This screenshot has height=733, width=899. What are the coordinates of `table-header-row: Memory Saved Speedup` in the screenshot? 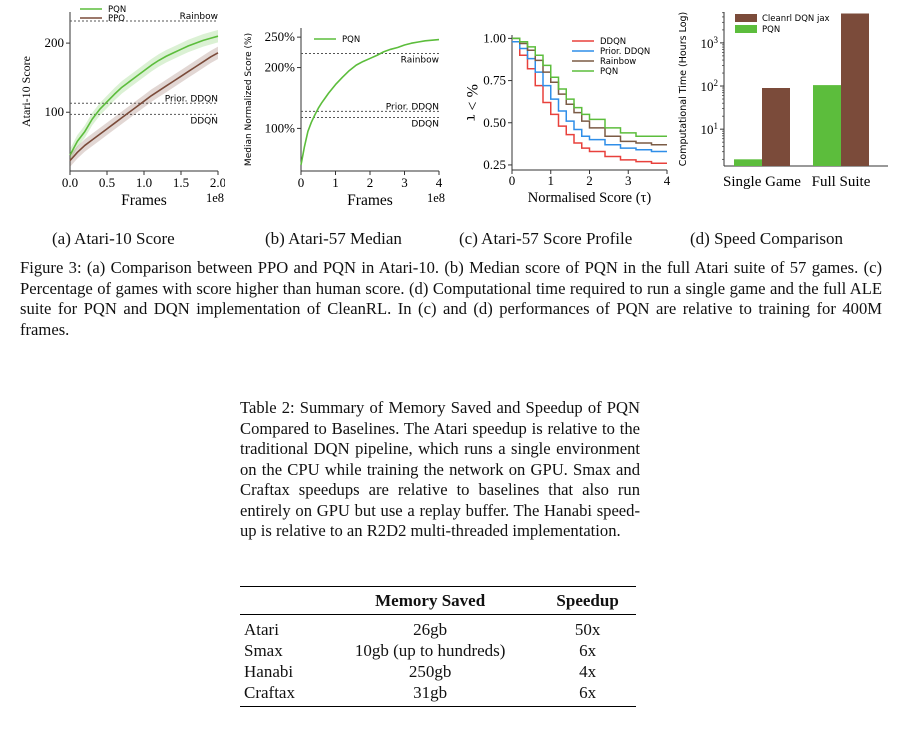 It's located at (438, 600).